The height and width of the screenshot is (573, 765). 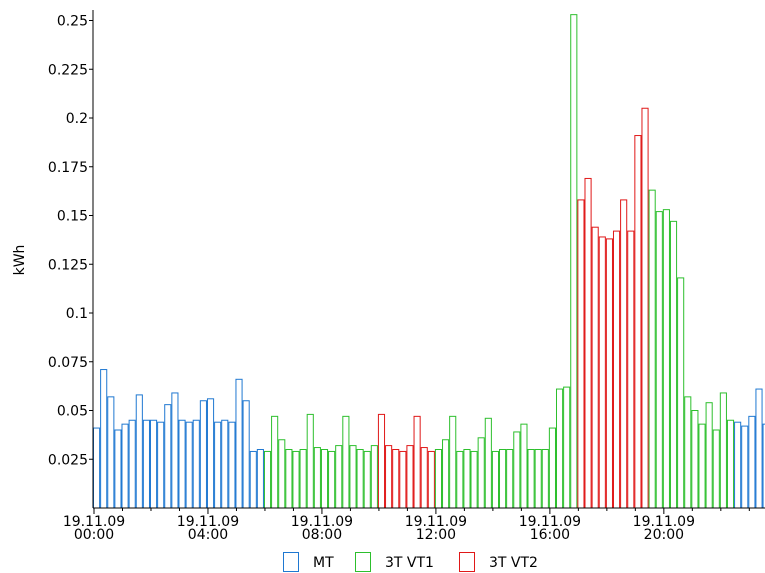 I want to click on x-tick-time-1: 04:00, so click(x=208, y=535).